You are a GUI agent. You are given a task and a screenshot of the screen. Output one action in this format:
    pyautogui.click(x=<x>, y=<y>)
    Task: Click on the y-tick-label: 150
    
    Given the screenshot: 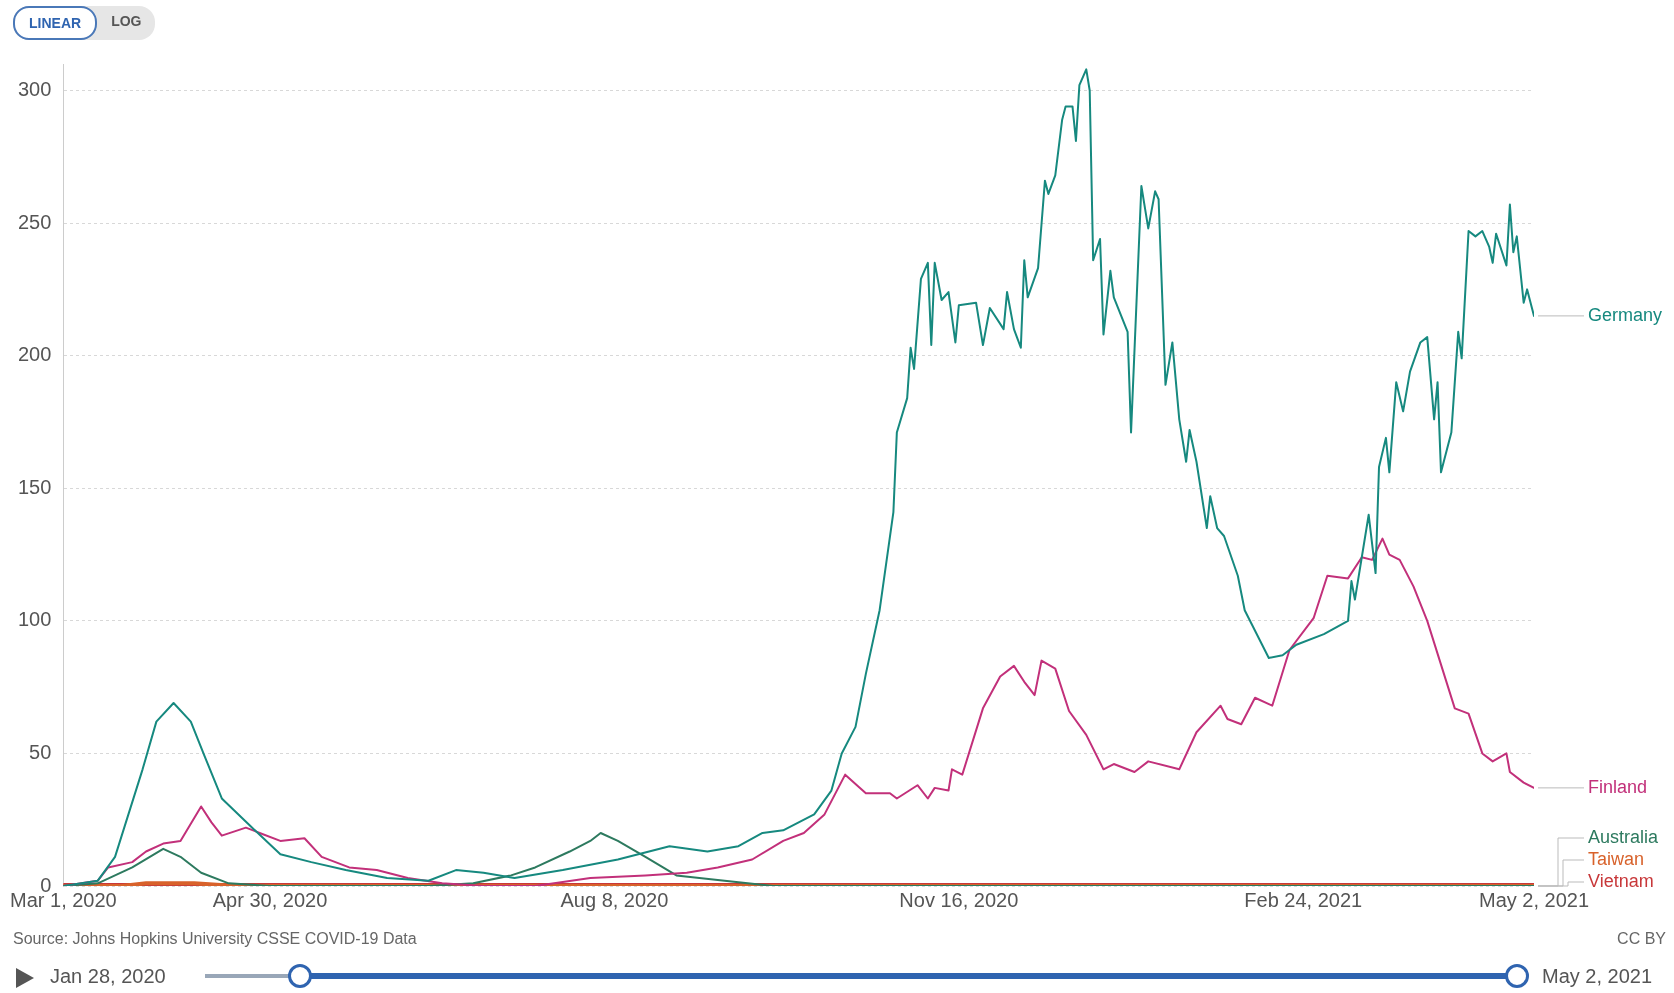 What is the action you would take?
    pyautogui.click(x=34, y=486)
    